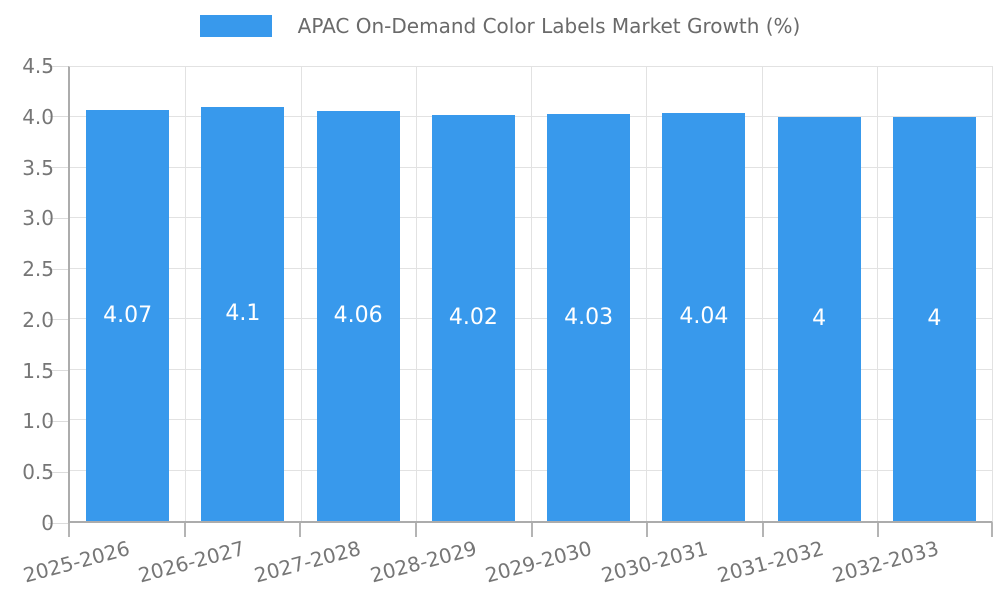 This screenshot has width=1000, height=600. Describe the element at coordinates (76, 562) in the screenshot. I see `x-tick-label: 2025-2026` at that location.